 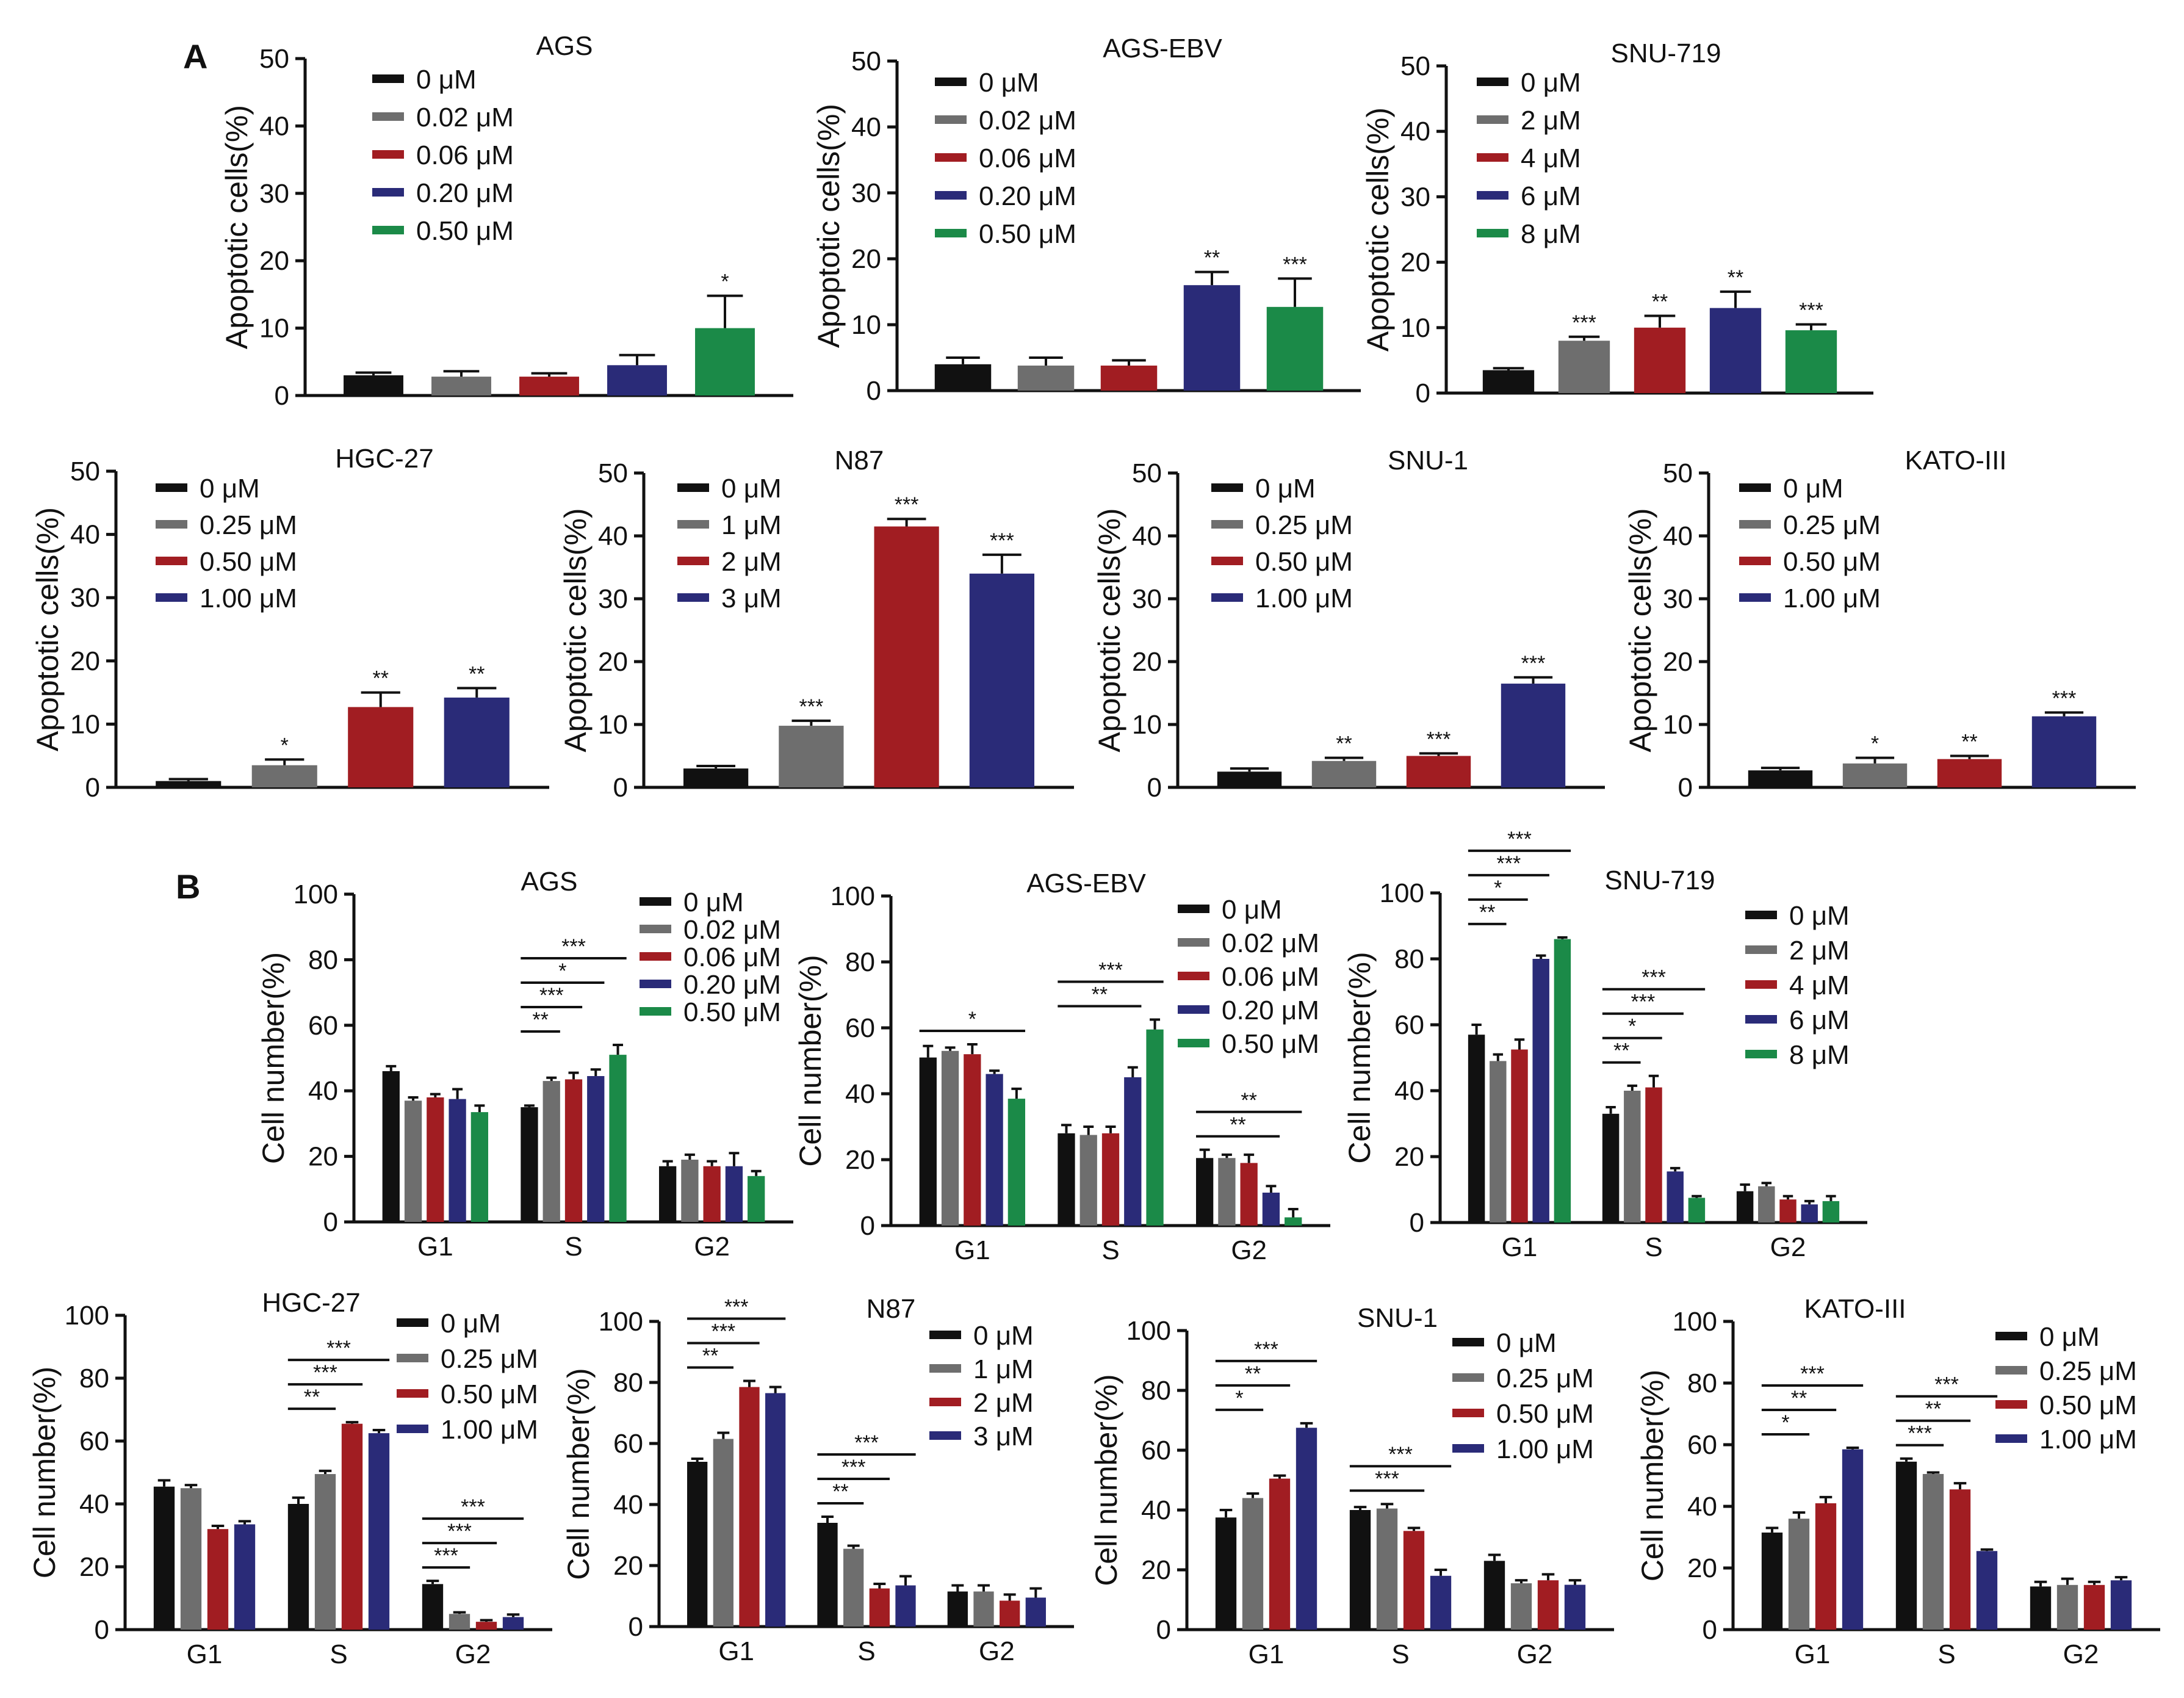 What do you see at coordinates (1819, 985) in the screenshot?
I see `legend-label: 4 μM` at bounding box center [1819, 985].